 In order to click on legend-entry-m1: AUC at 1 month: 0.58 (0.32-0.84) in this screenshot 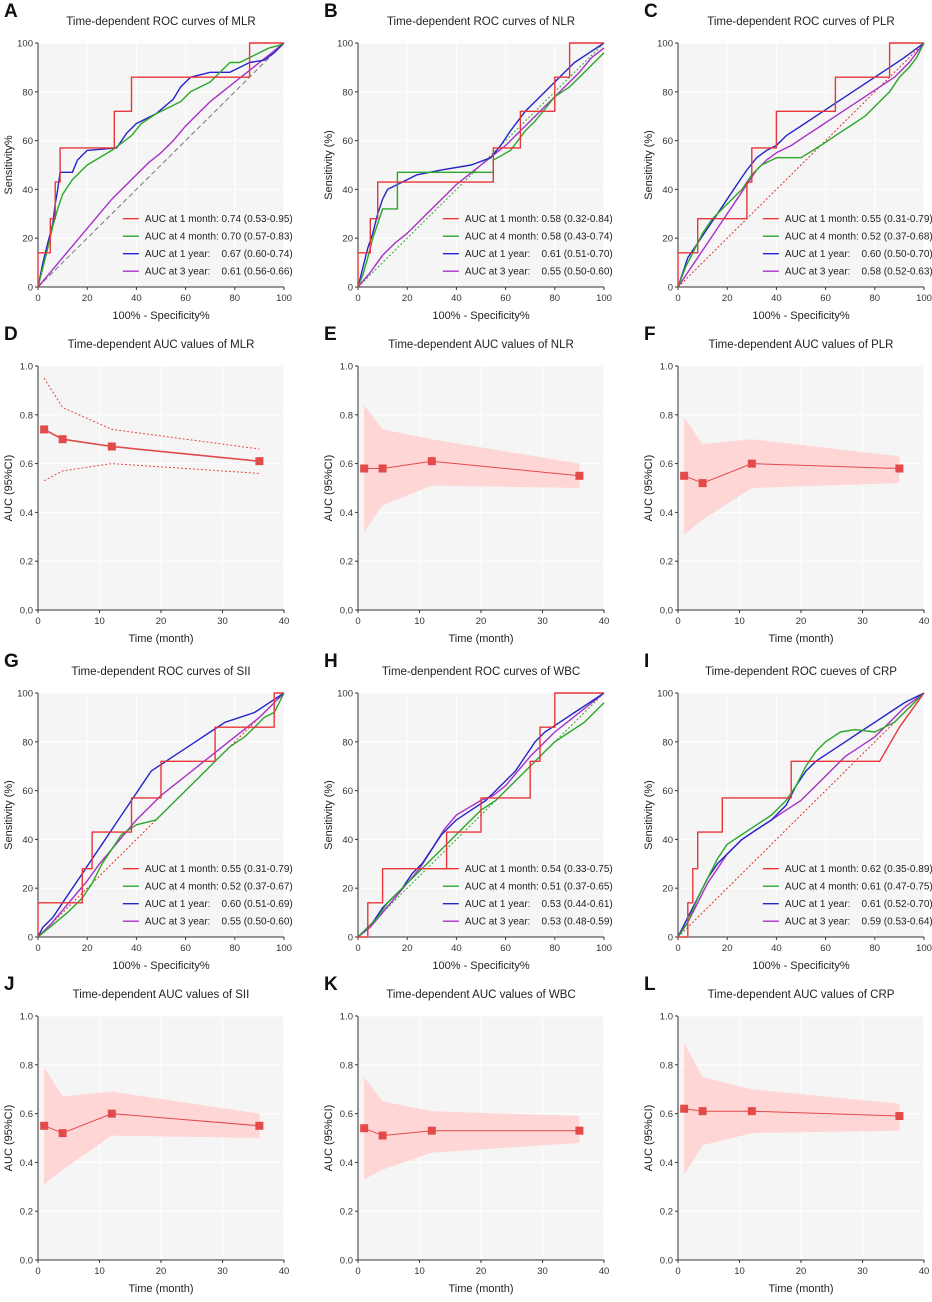, I will do `click(539, 219)`.